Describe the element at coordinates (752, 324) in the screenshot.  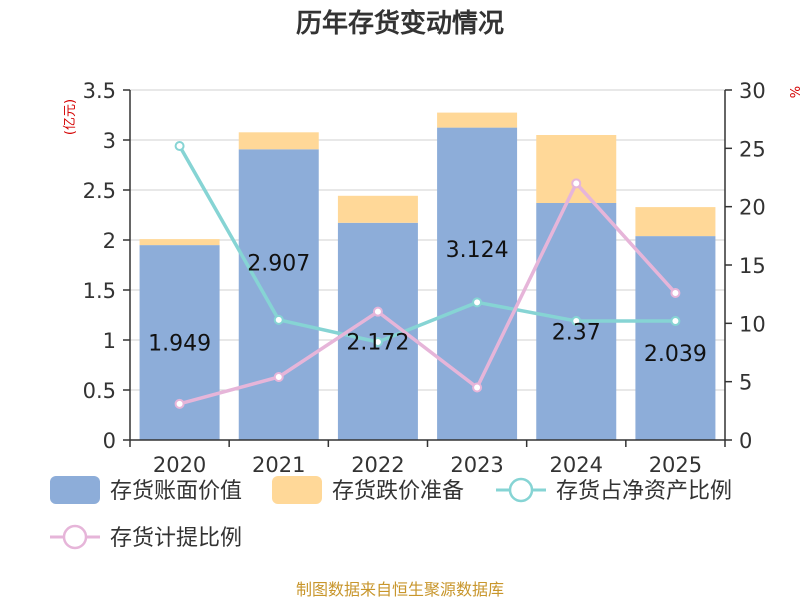
I see `right-tick-label: 10` at that location.